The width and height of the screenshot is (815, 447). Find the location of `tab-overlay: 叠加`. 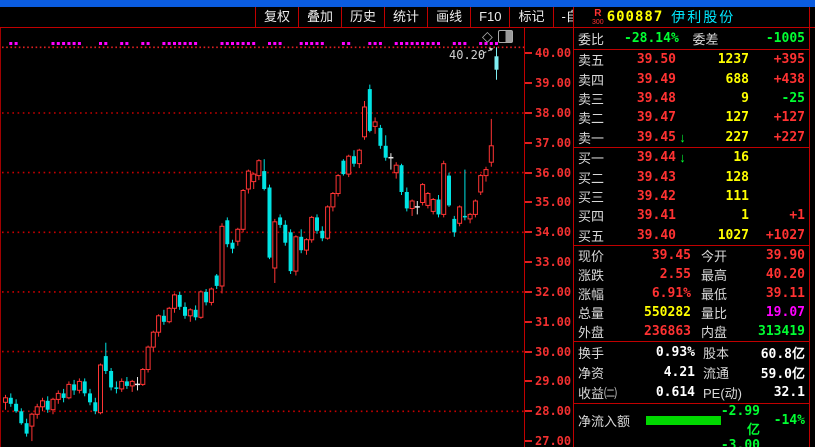

tab-overlay: 叠加 is located at coordinates (321, 17).